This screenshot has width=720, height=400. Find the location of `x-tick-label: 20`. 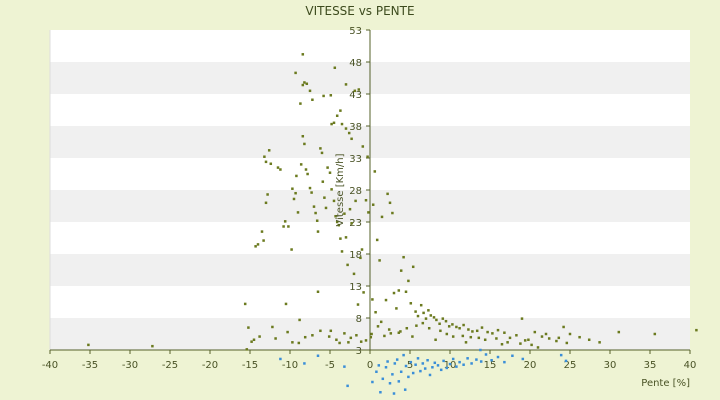

x-tick-label: 20 is located at coordinates (530, 365).